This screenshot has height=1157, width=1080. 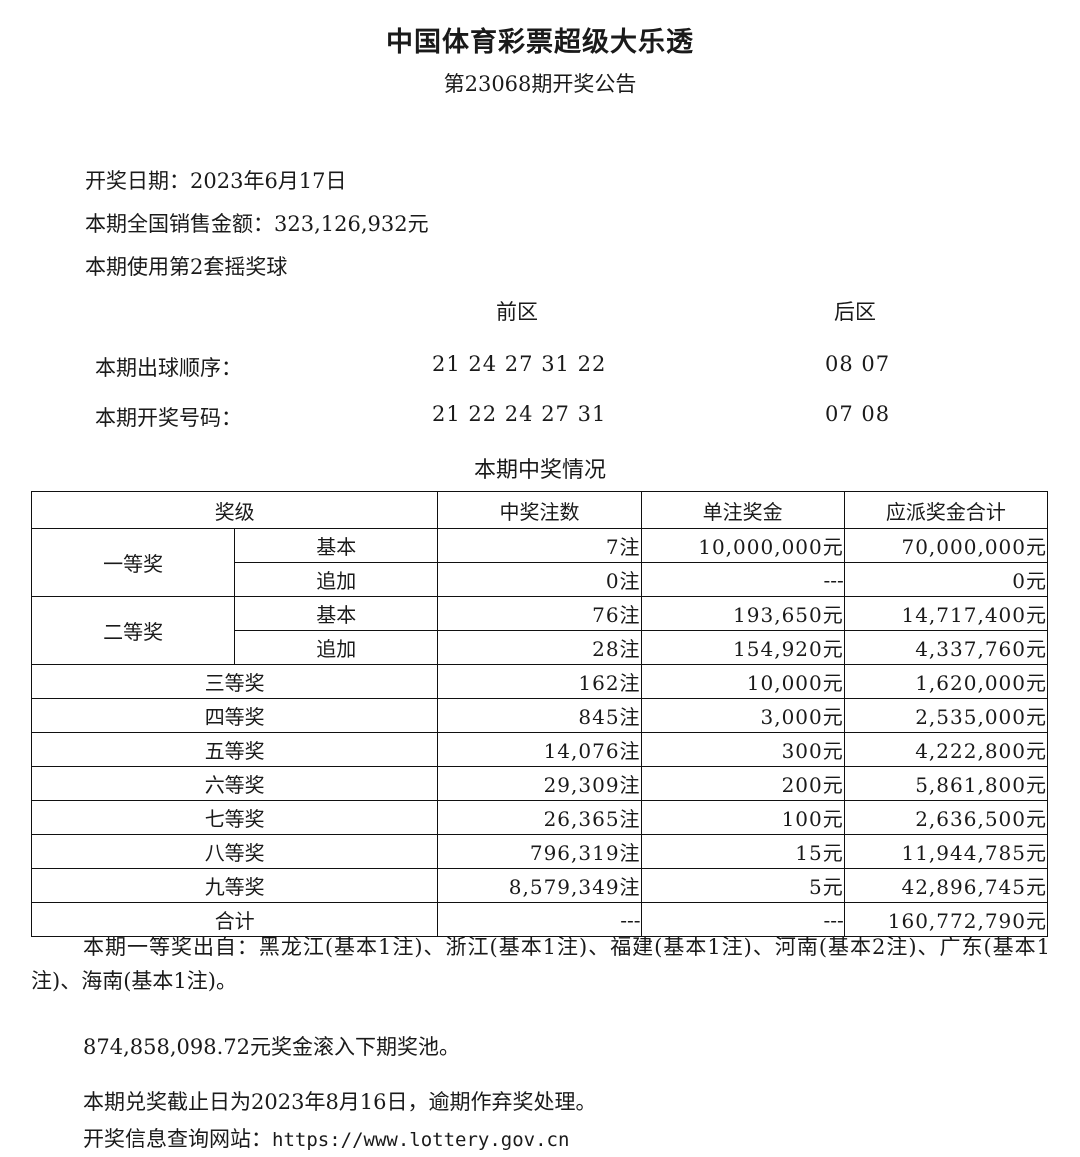 I want to click on single-prize-value: 10,000,000元, so click(x=742, y=545).